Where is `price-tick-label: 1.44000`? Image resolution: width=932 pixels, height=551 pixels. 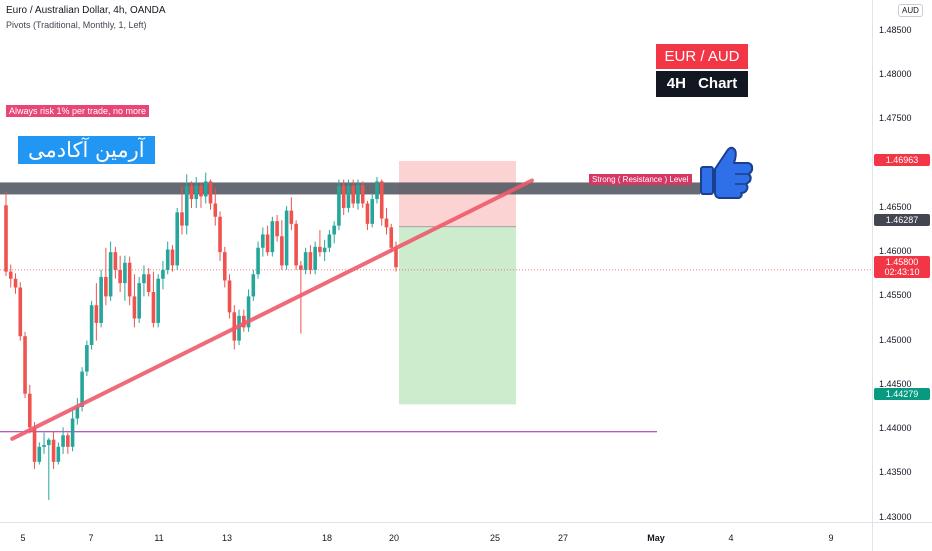
price-tick-label: 1.44000 is located at coordinates (895, 428).